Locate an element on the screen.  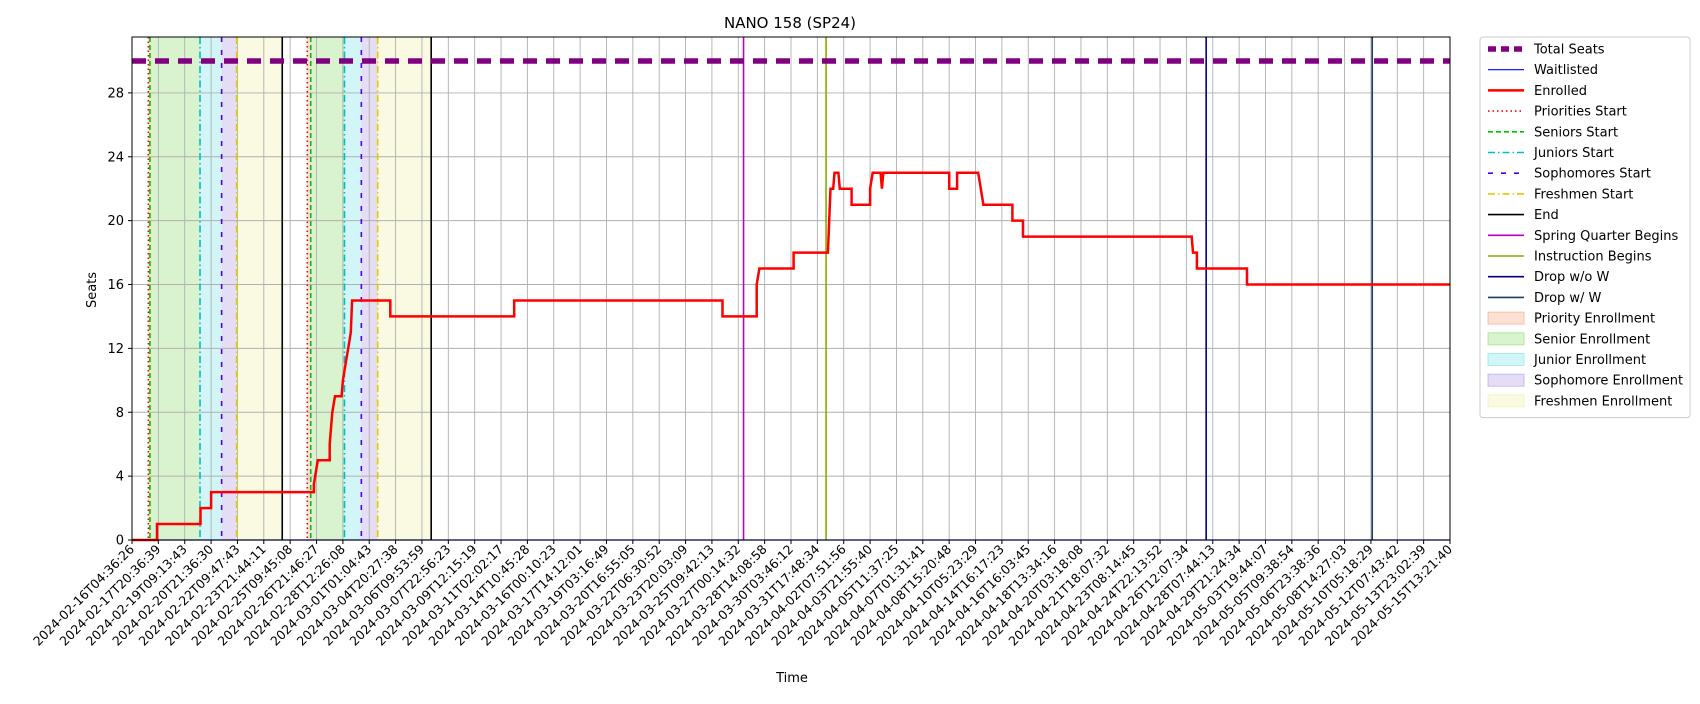
legend-label: Juniors Start is located at coordinates (1573, 153).